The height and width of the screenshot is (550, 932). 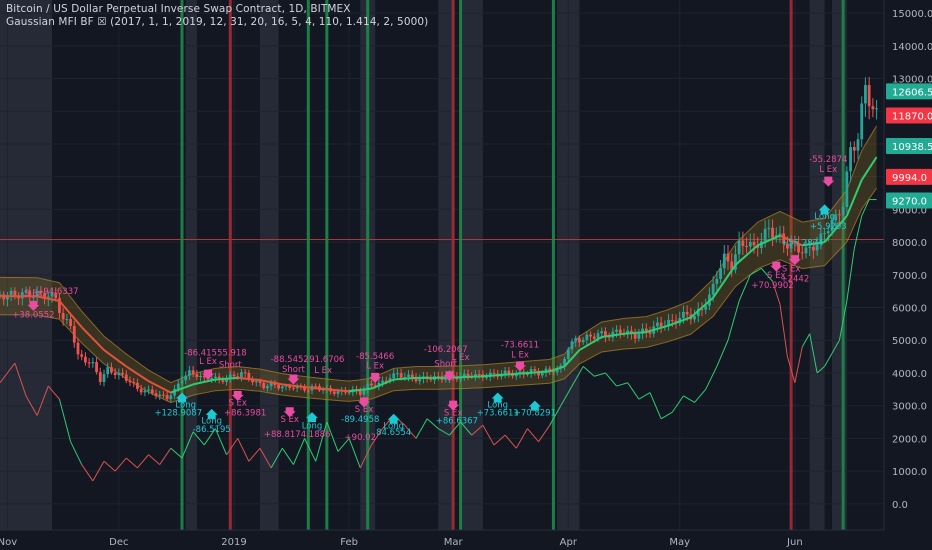 I want to click on trade-label: S Ex, so click(x=776, y=276).